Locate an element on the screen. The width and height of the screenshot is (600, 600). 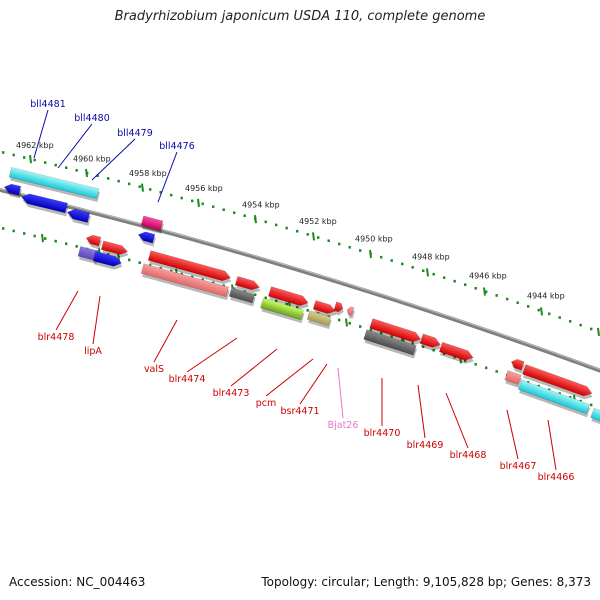
gene-blr4466-band is located at coordinates (554, 398).